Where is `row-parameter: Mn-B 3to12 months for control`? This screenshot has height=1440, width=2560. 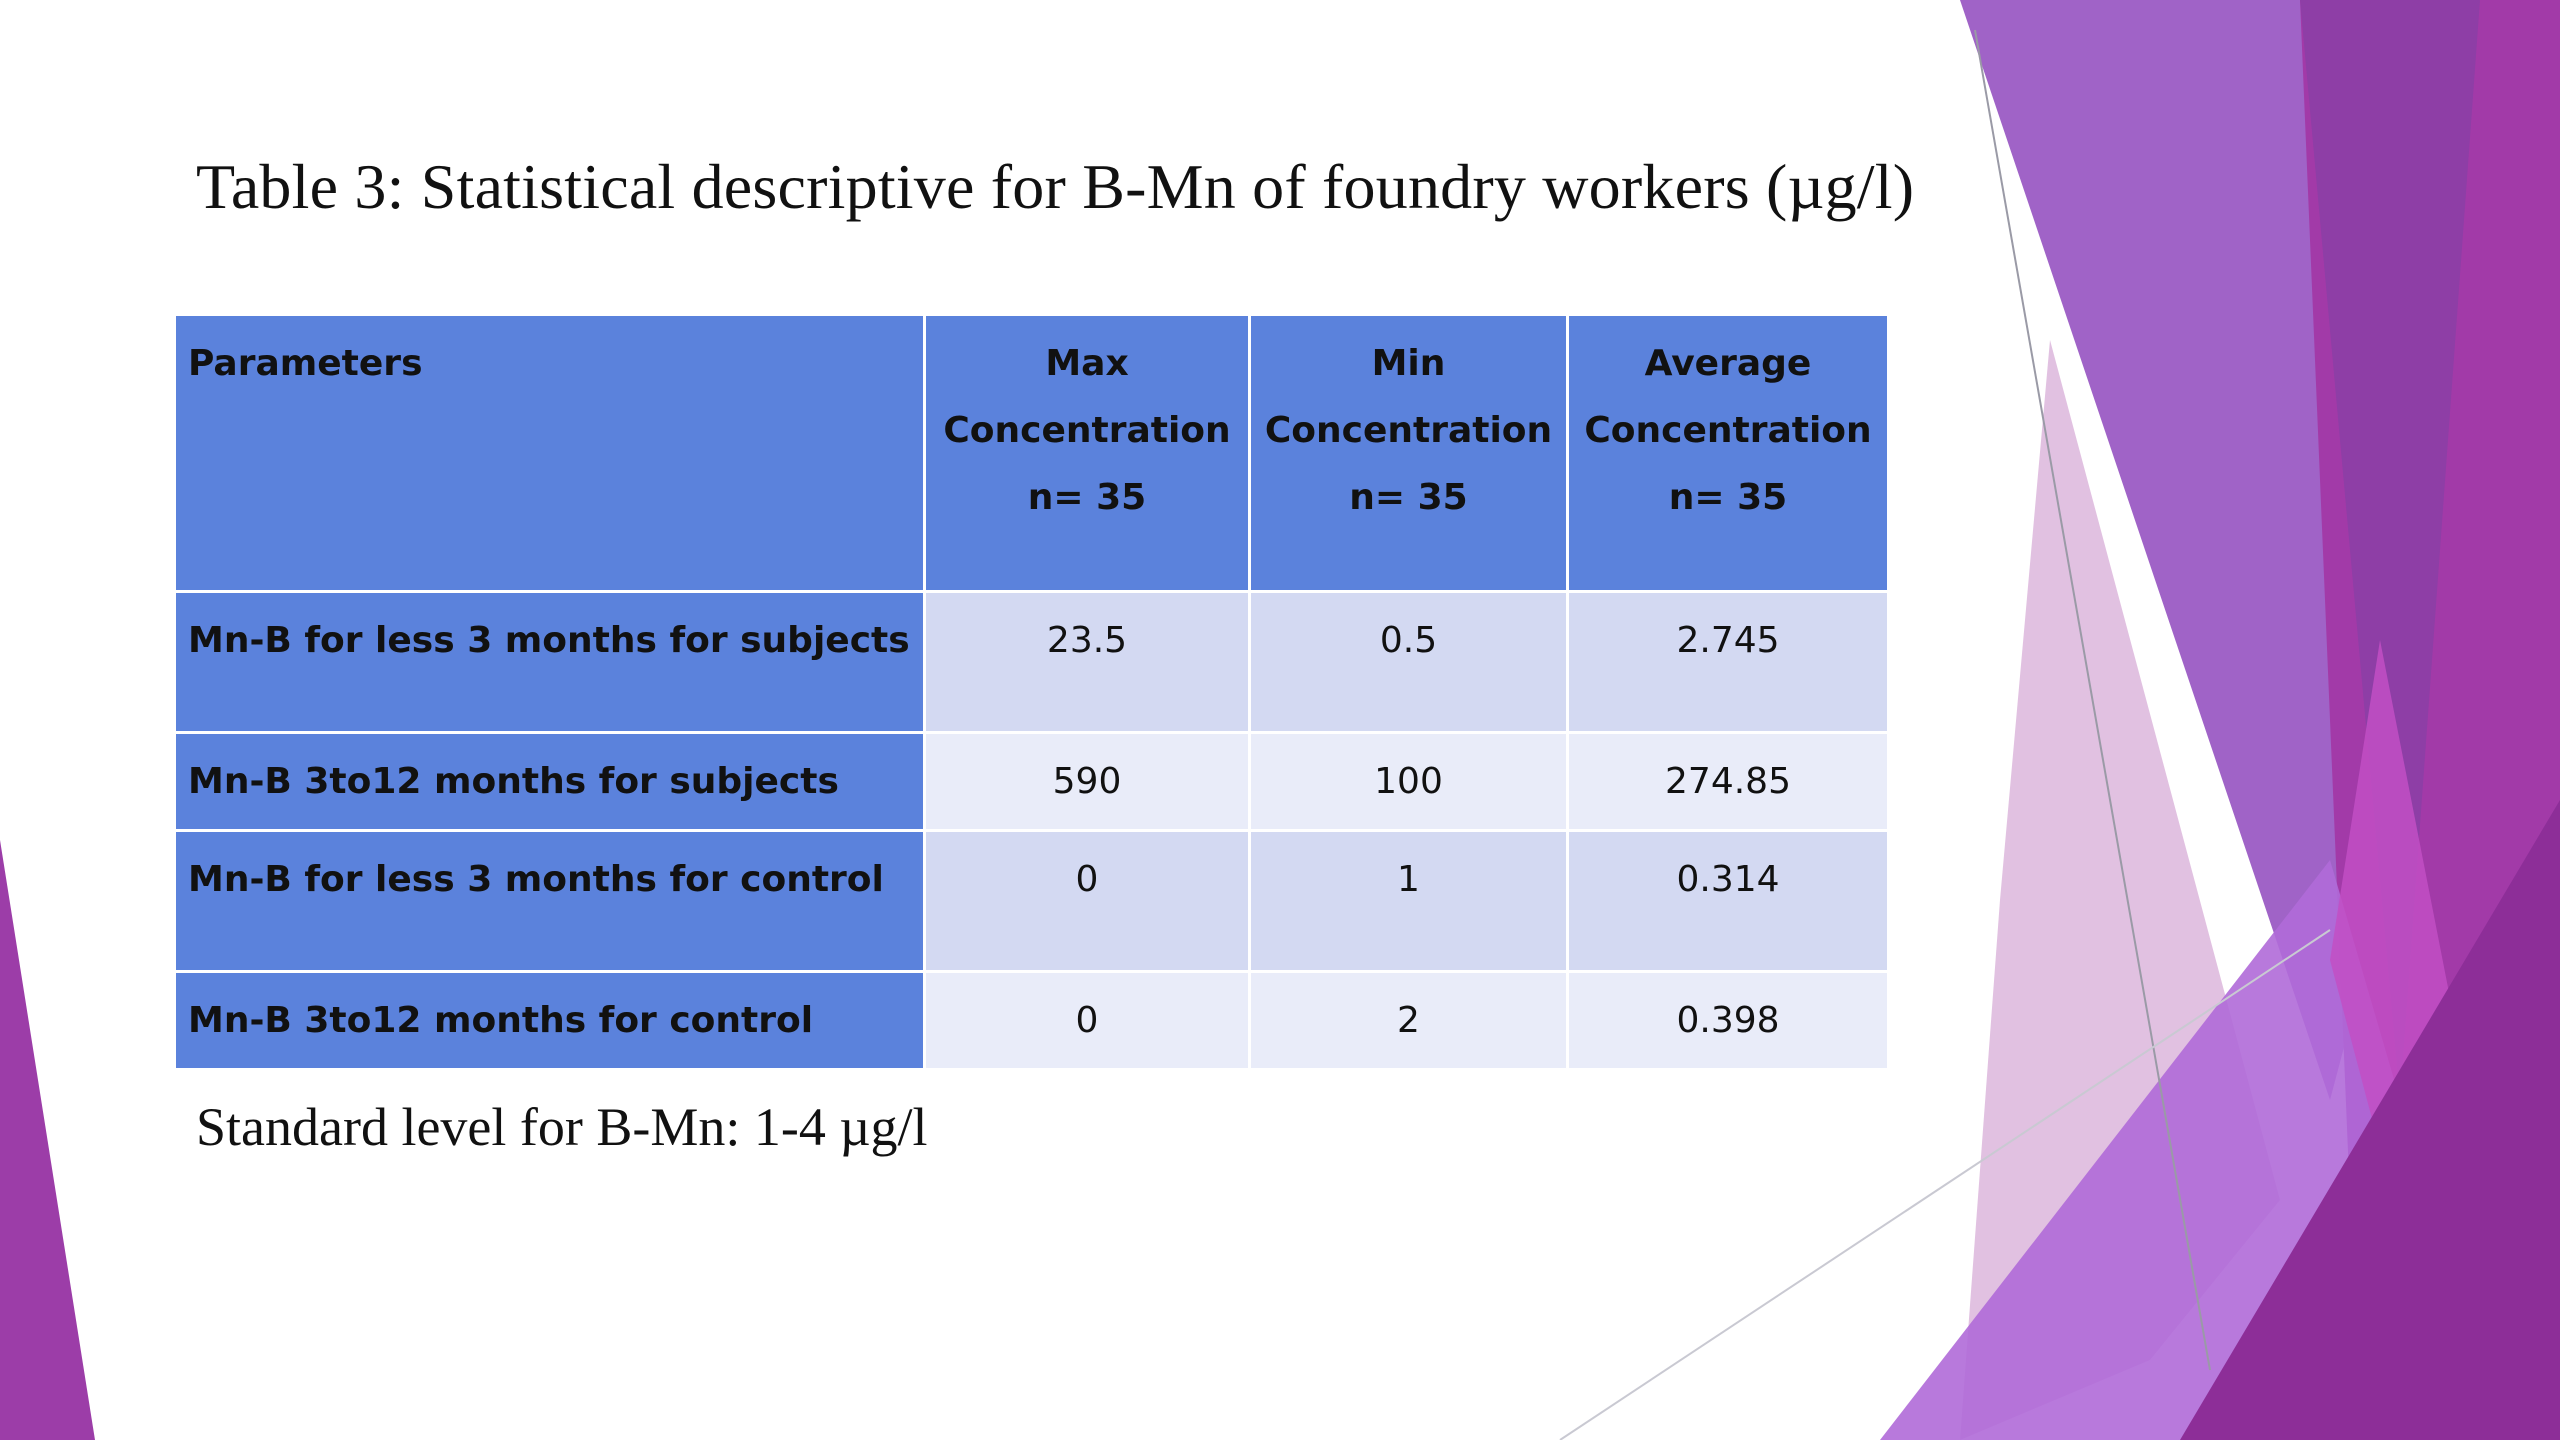 row-parameter: Mn-B 3to12 months for control is located at coordinates (551, 1022).